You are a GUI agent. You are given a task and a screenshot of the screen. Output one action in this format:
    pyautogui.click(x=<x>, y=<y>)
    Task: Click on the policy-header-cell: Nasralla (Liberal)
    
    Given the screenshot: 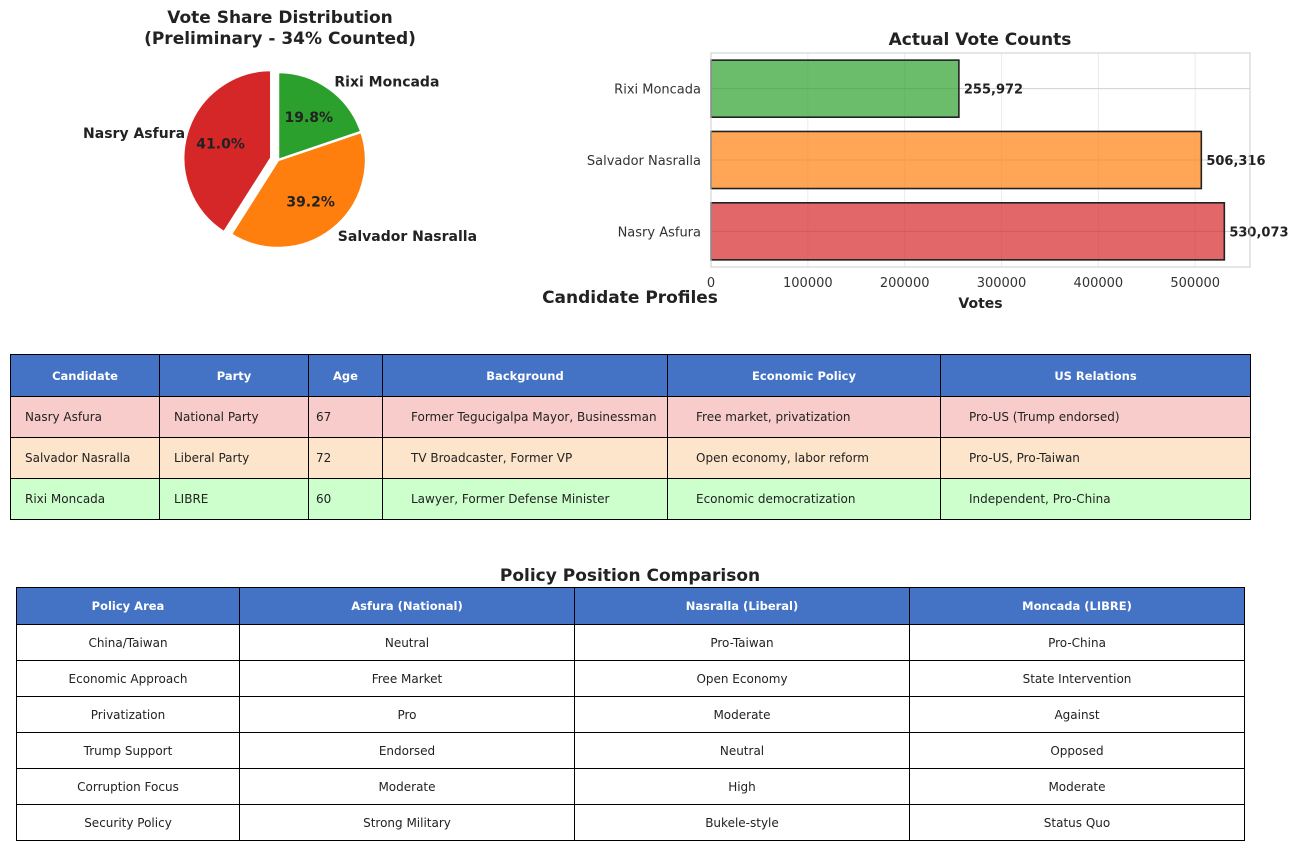 What is the action you would take?
    pyautogui.click(x=742, y=606)
    